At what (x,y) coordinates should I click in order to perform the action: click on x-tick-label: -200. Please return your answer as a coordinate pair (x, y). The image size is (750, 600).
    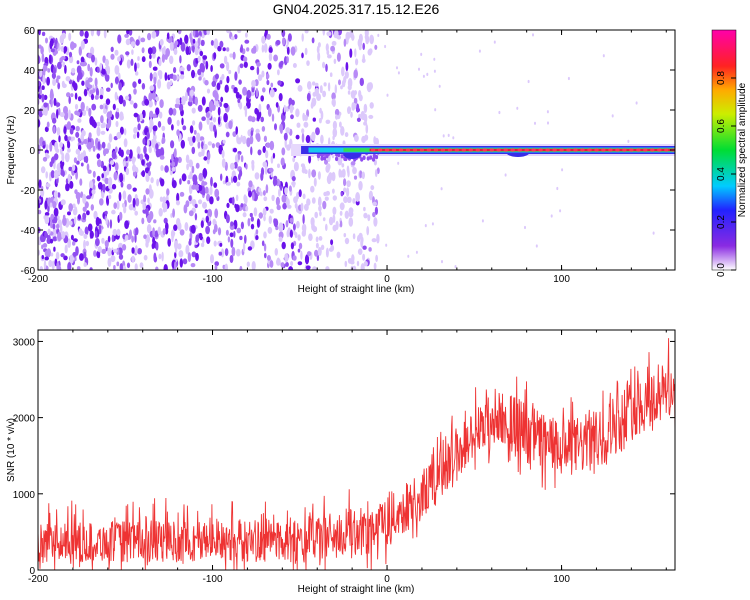
    Looking at the image, I should click on (38, 579).